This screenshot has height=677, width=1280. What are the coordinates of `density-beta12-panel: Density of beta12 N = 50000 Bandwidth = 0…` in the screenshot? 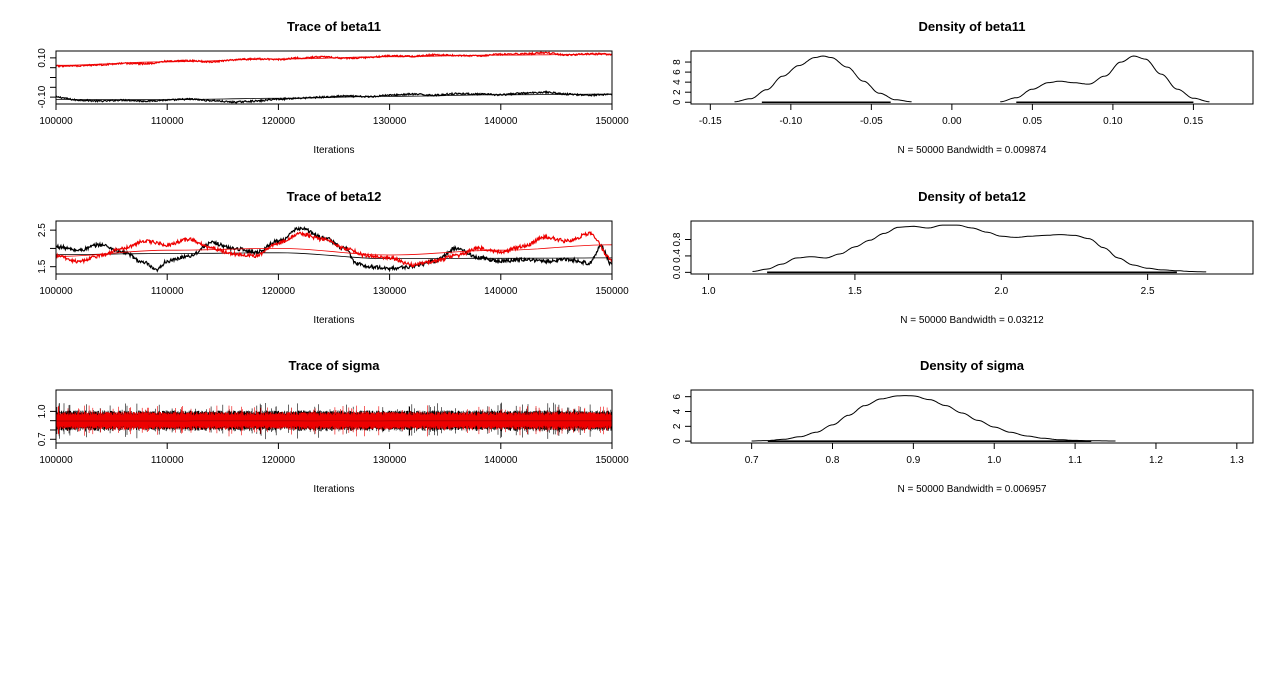 It's located at (963, 257).